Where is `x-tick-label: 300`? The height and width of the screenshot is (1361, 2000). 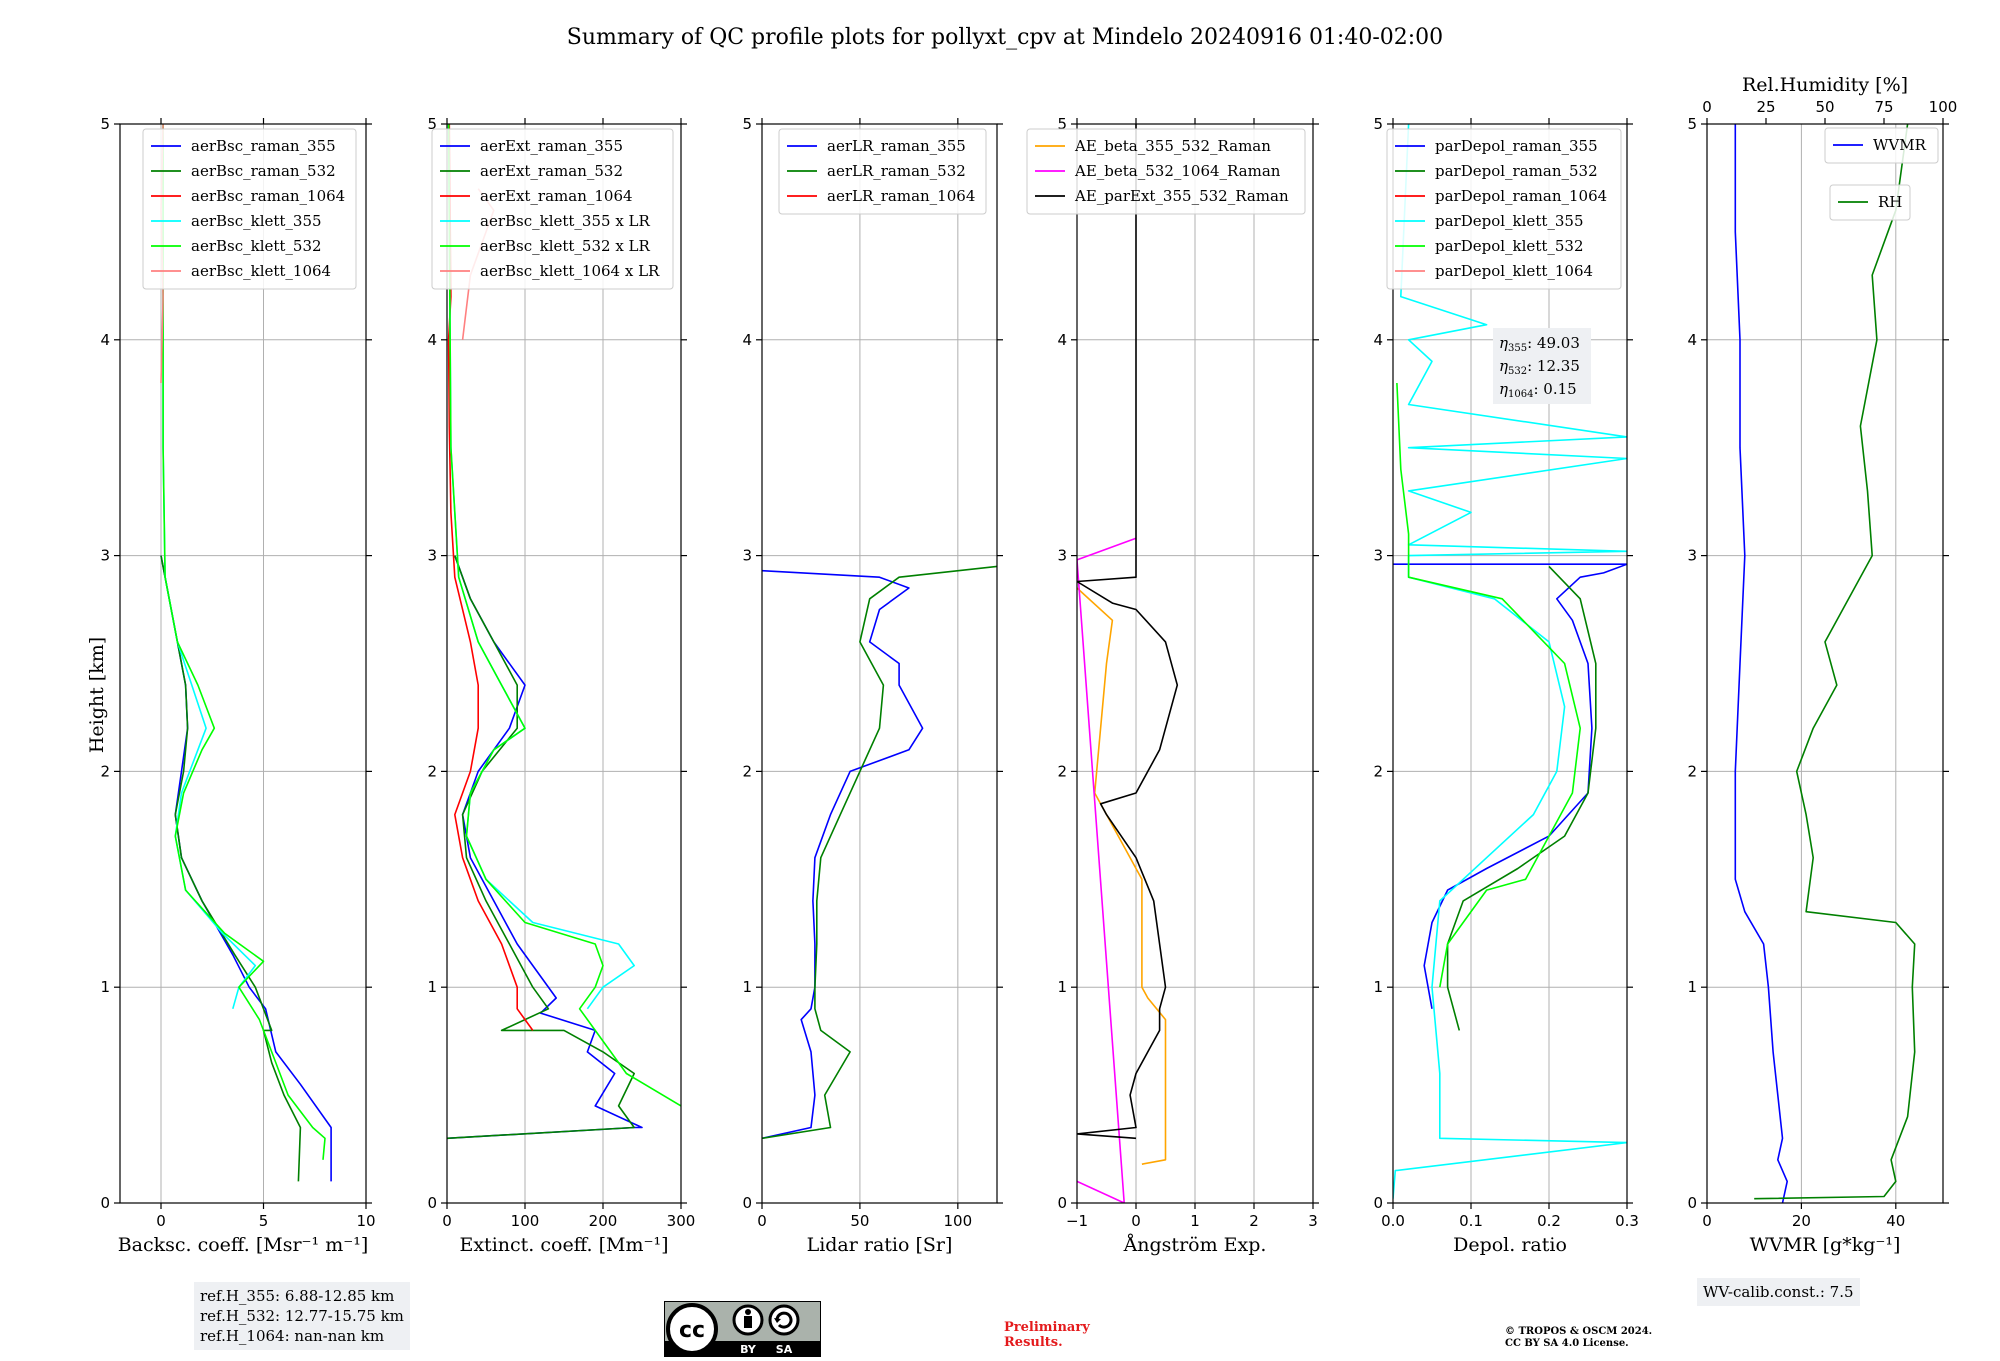
x-tick-label: 300 is located at coordinates (681, 1221).